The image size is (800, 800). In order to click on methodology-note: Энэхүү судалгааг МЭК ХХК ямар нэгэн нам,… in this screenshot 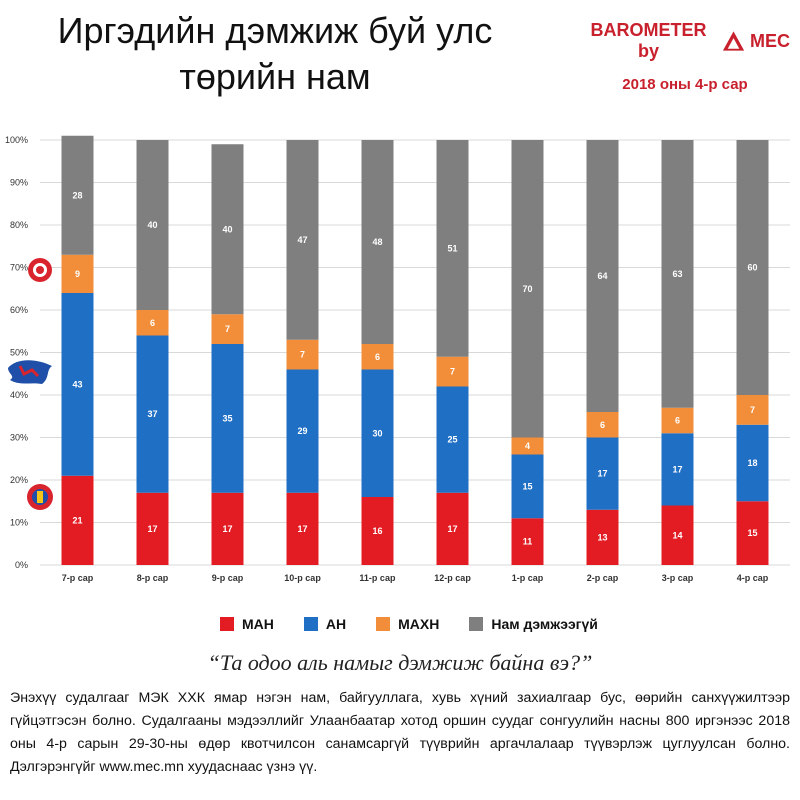, I will do `click(400, 732)`.